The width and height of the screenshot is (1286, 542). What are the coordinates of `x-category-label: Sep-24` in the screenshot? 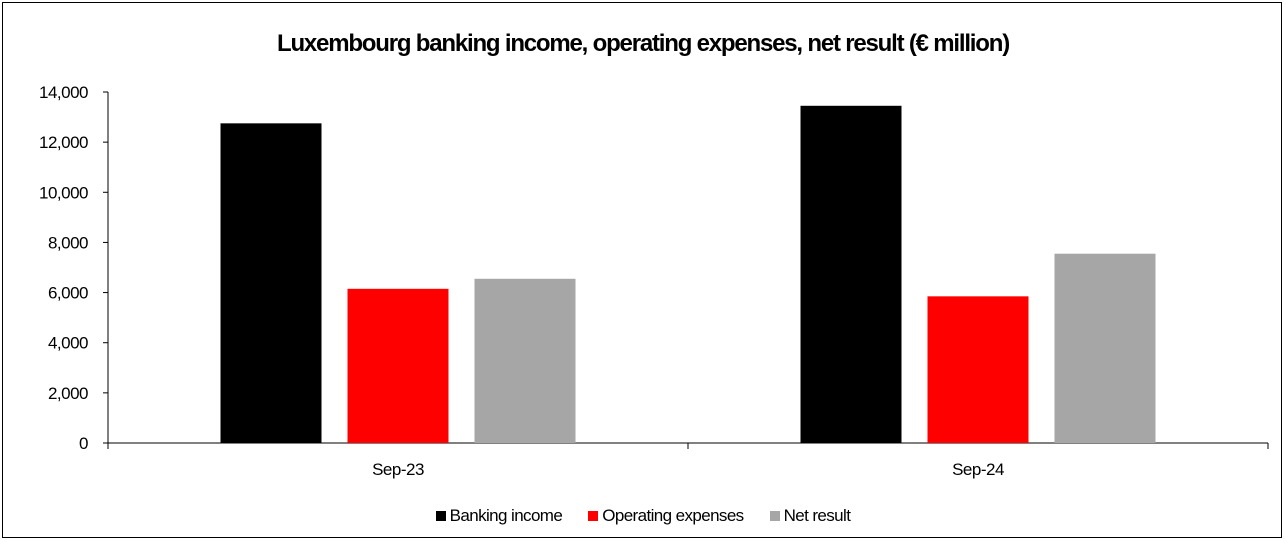 It's located at (978, 469).